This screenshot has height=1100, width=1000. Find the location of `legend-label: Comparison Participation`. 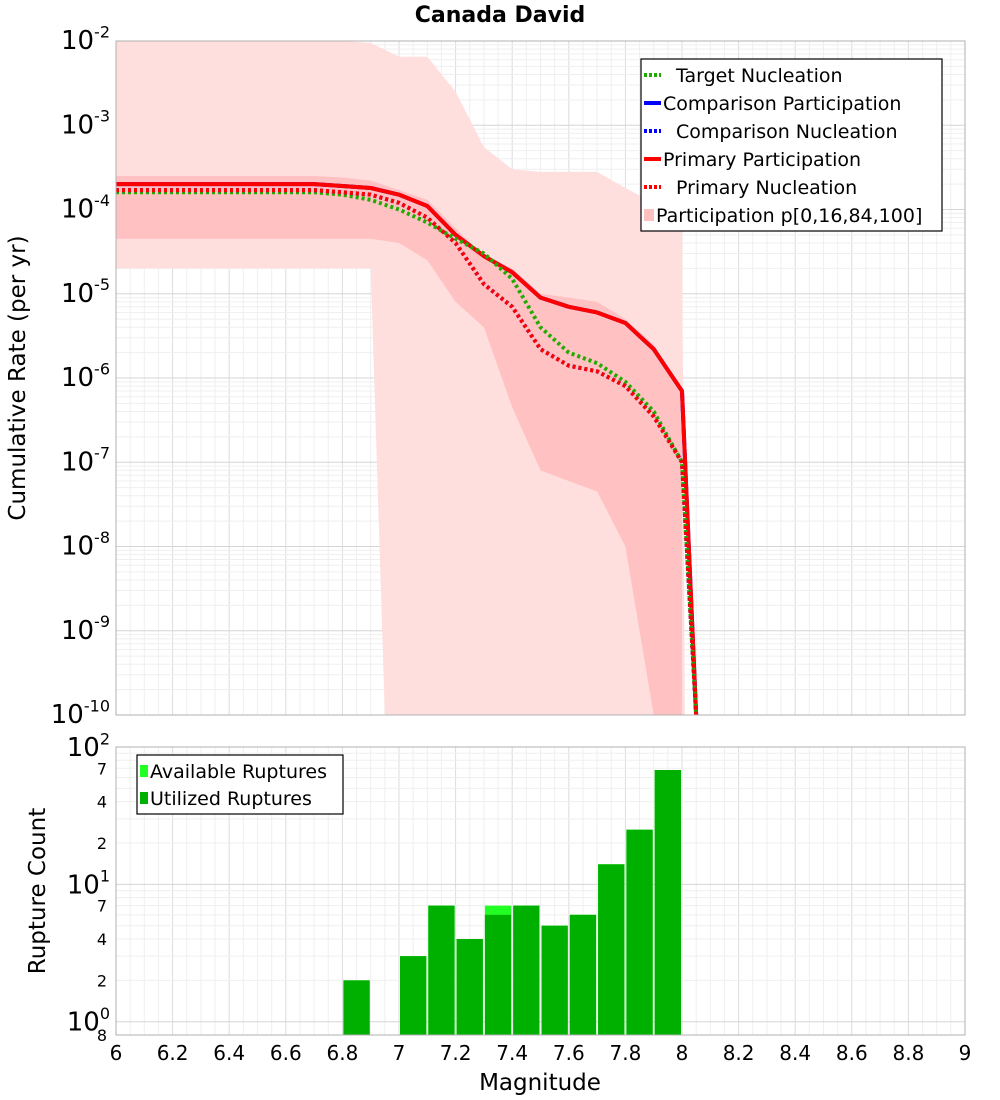

legend-label: Comparison Participation is located at coordinates (782, 104).